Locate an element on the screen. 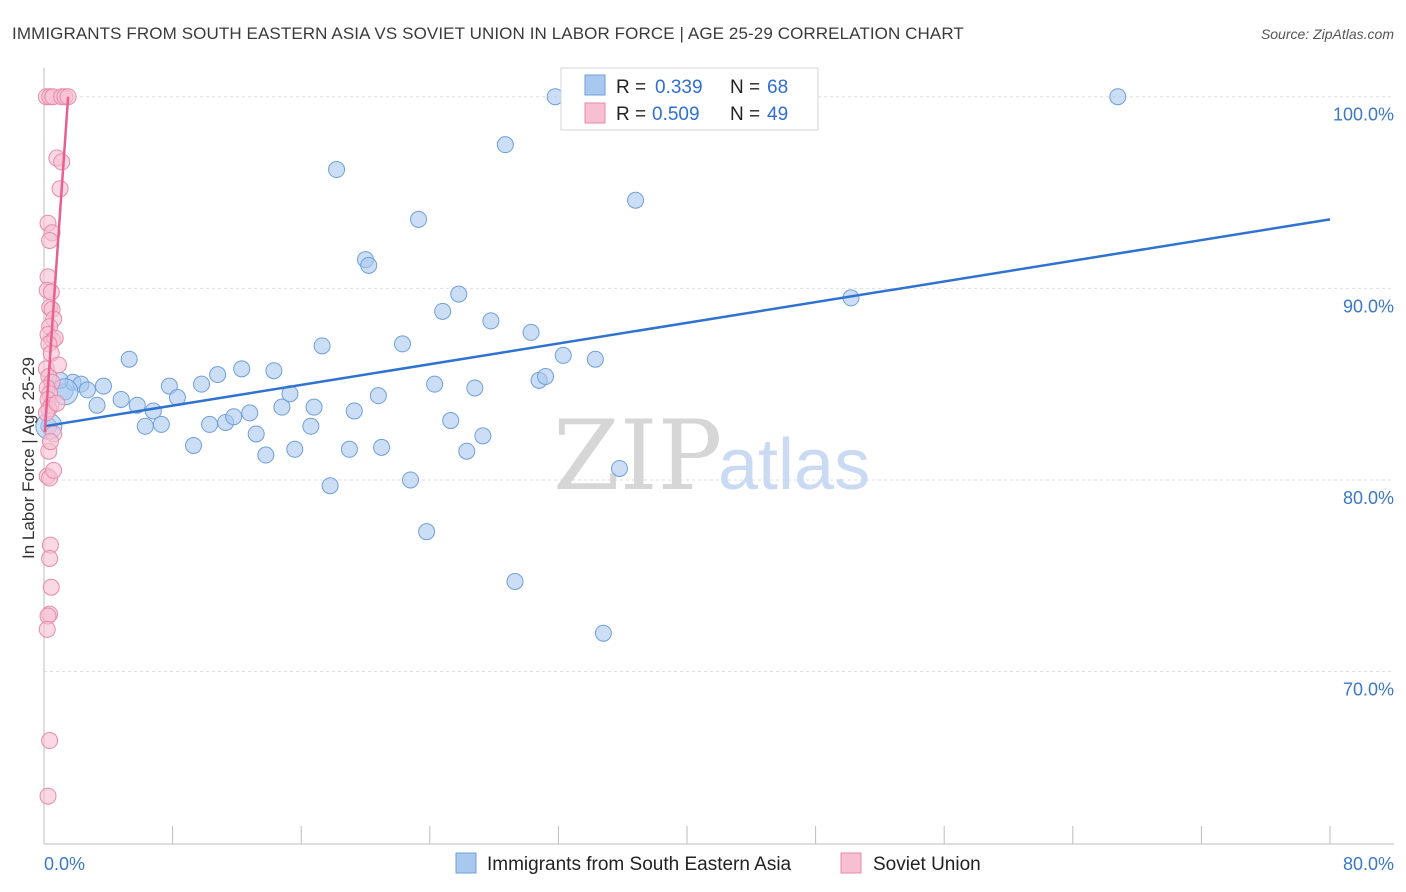  stats-legend-swatch-pink is located at coordinates (595, 113).